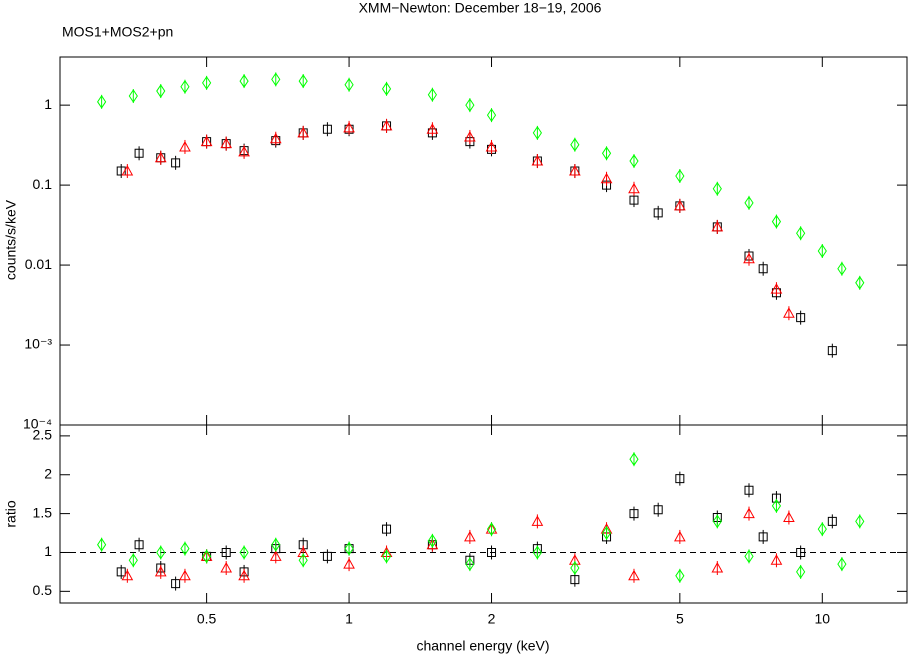  Describe the element at coordinates (48, 473) in the screenshot. I see `y-tick-label: 2` at that location.